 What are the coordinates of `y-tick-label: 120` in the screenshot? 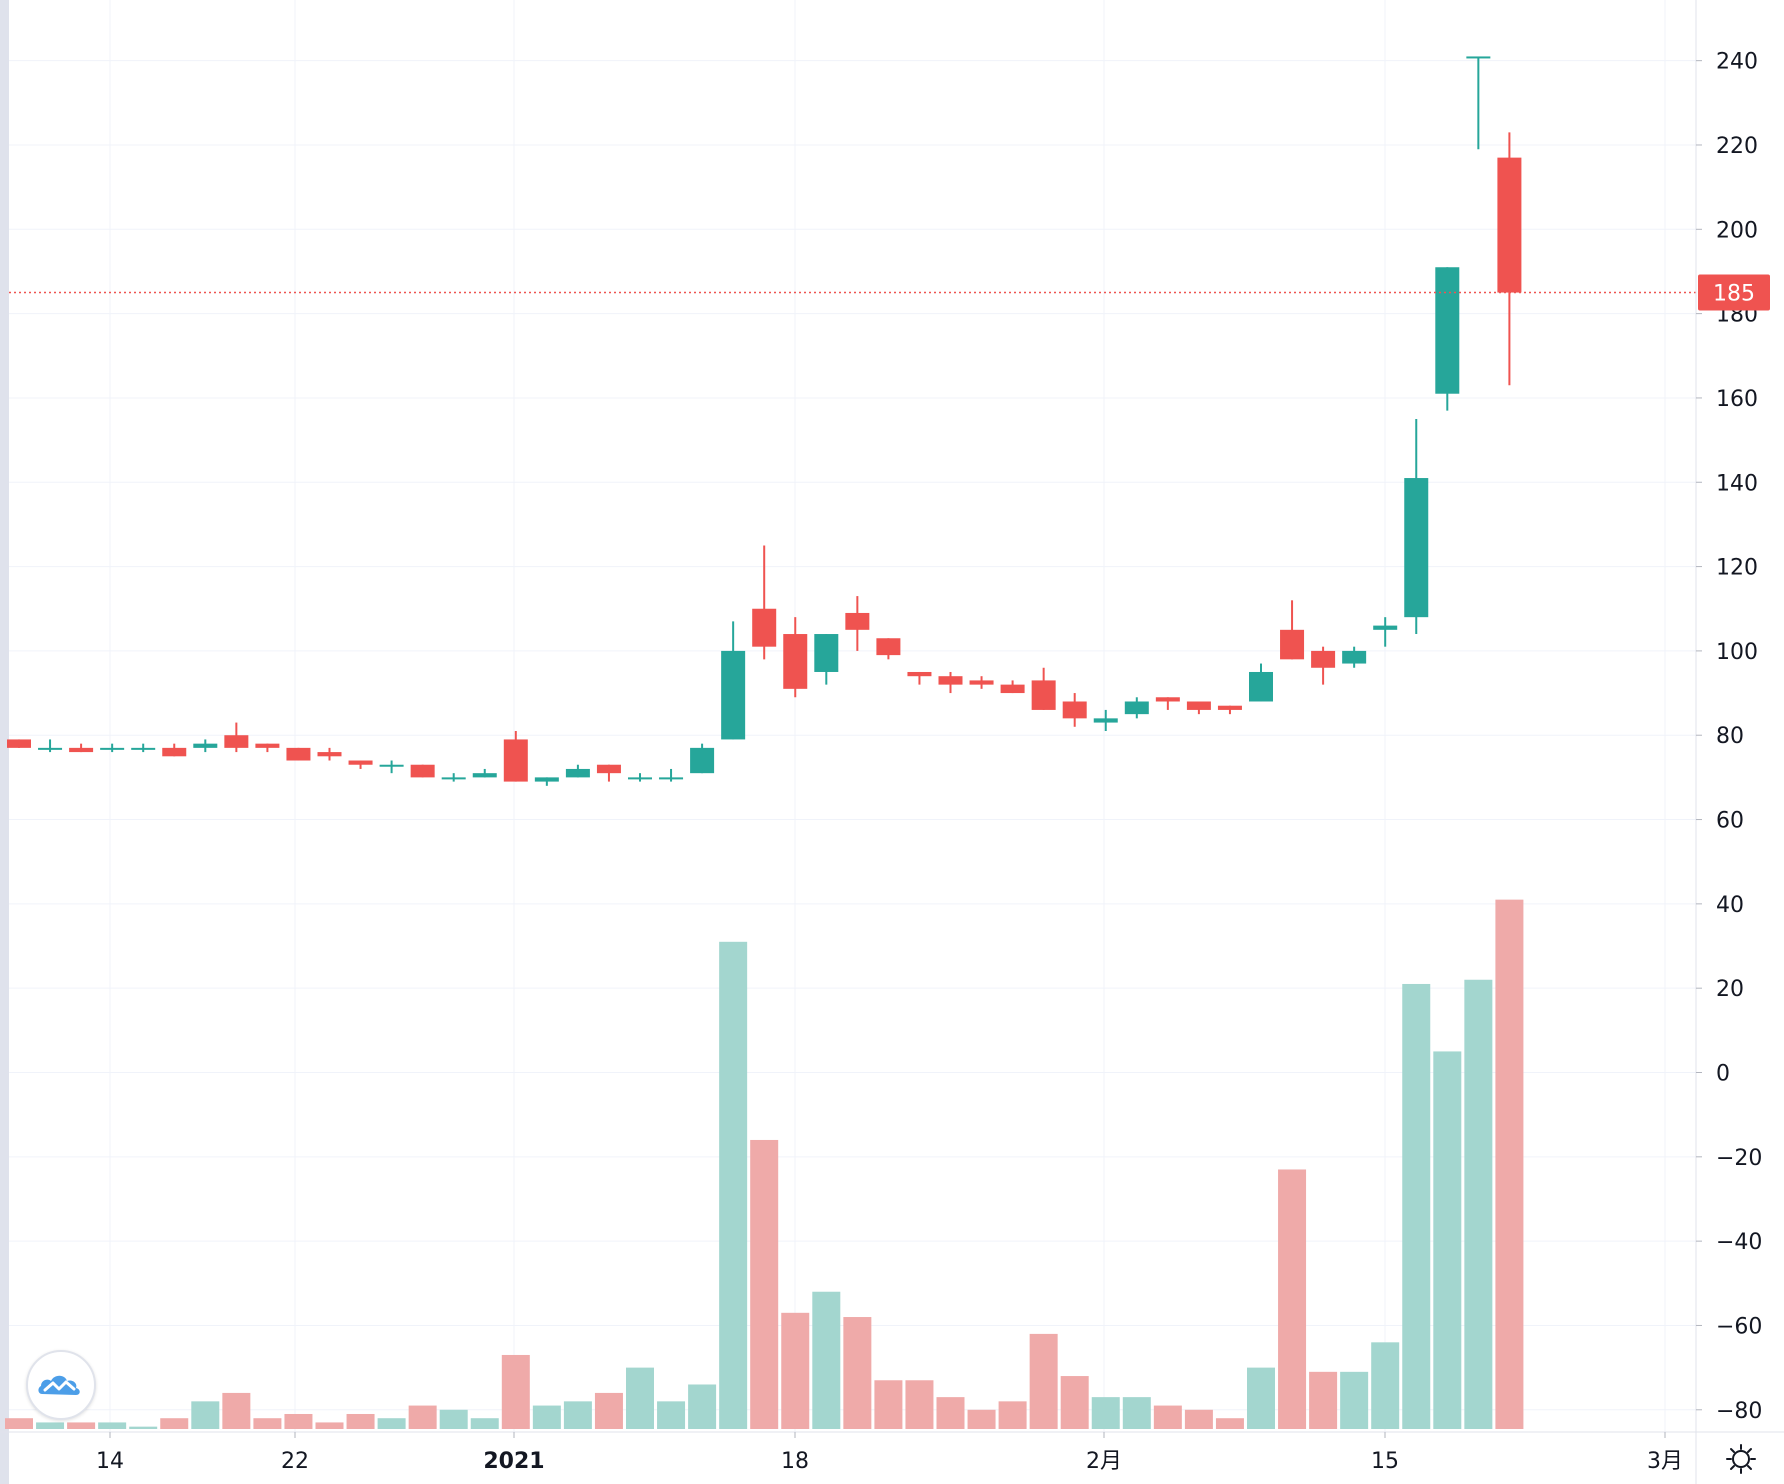 It's located at (1737, 568).